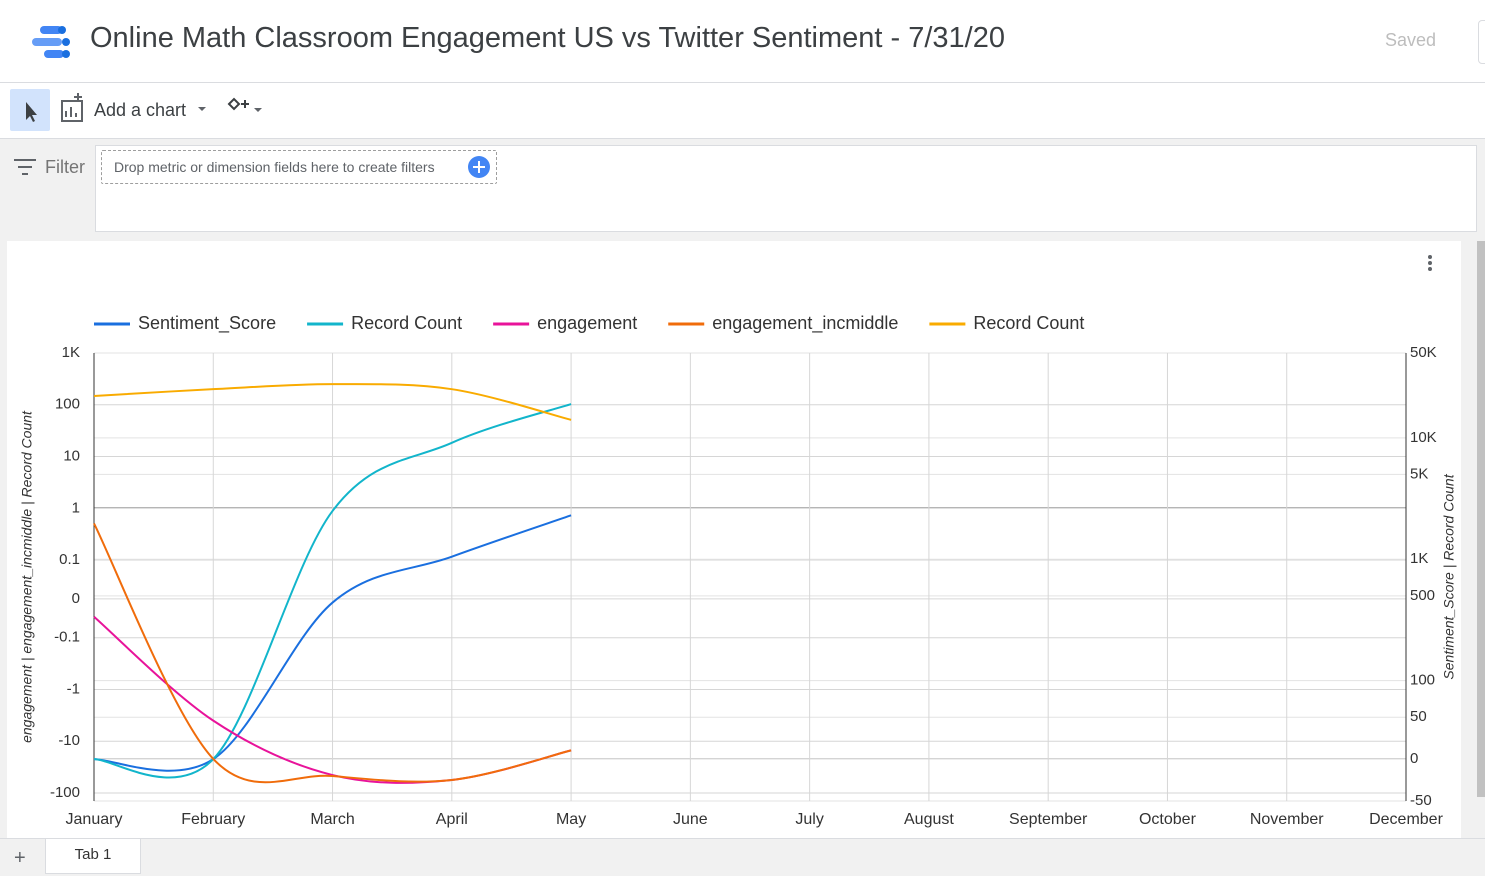  I want to click on y2-axis-title: Sentiment_Score | Record Count, so click(1449, 576).